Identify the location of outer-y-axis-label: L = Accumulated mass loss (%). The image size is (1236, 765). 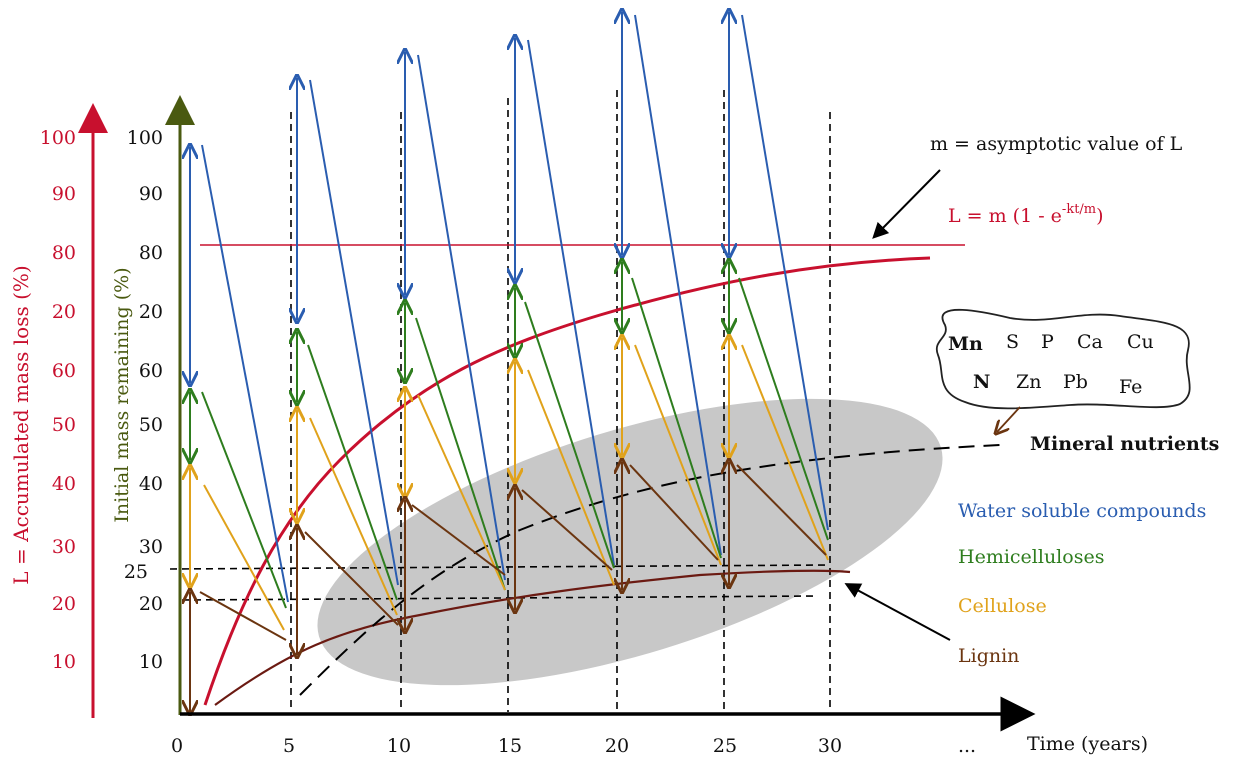
(21, 424).